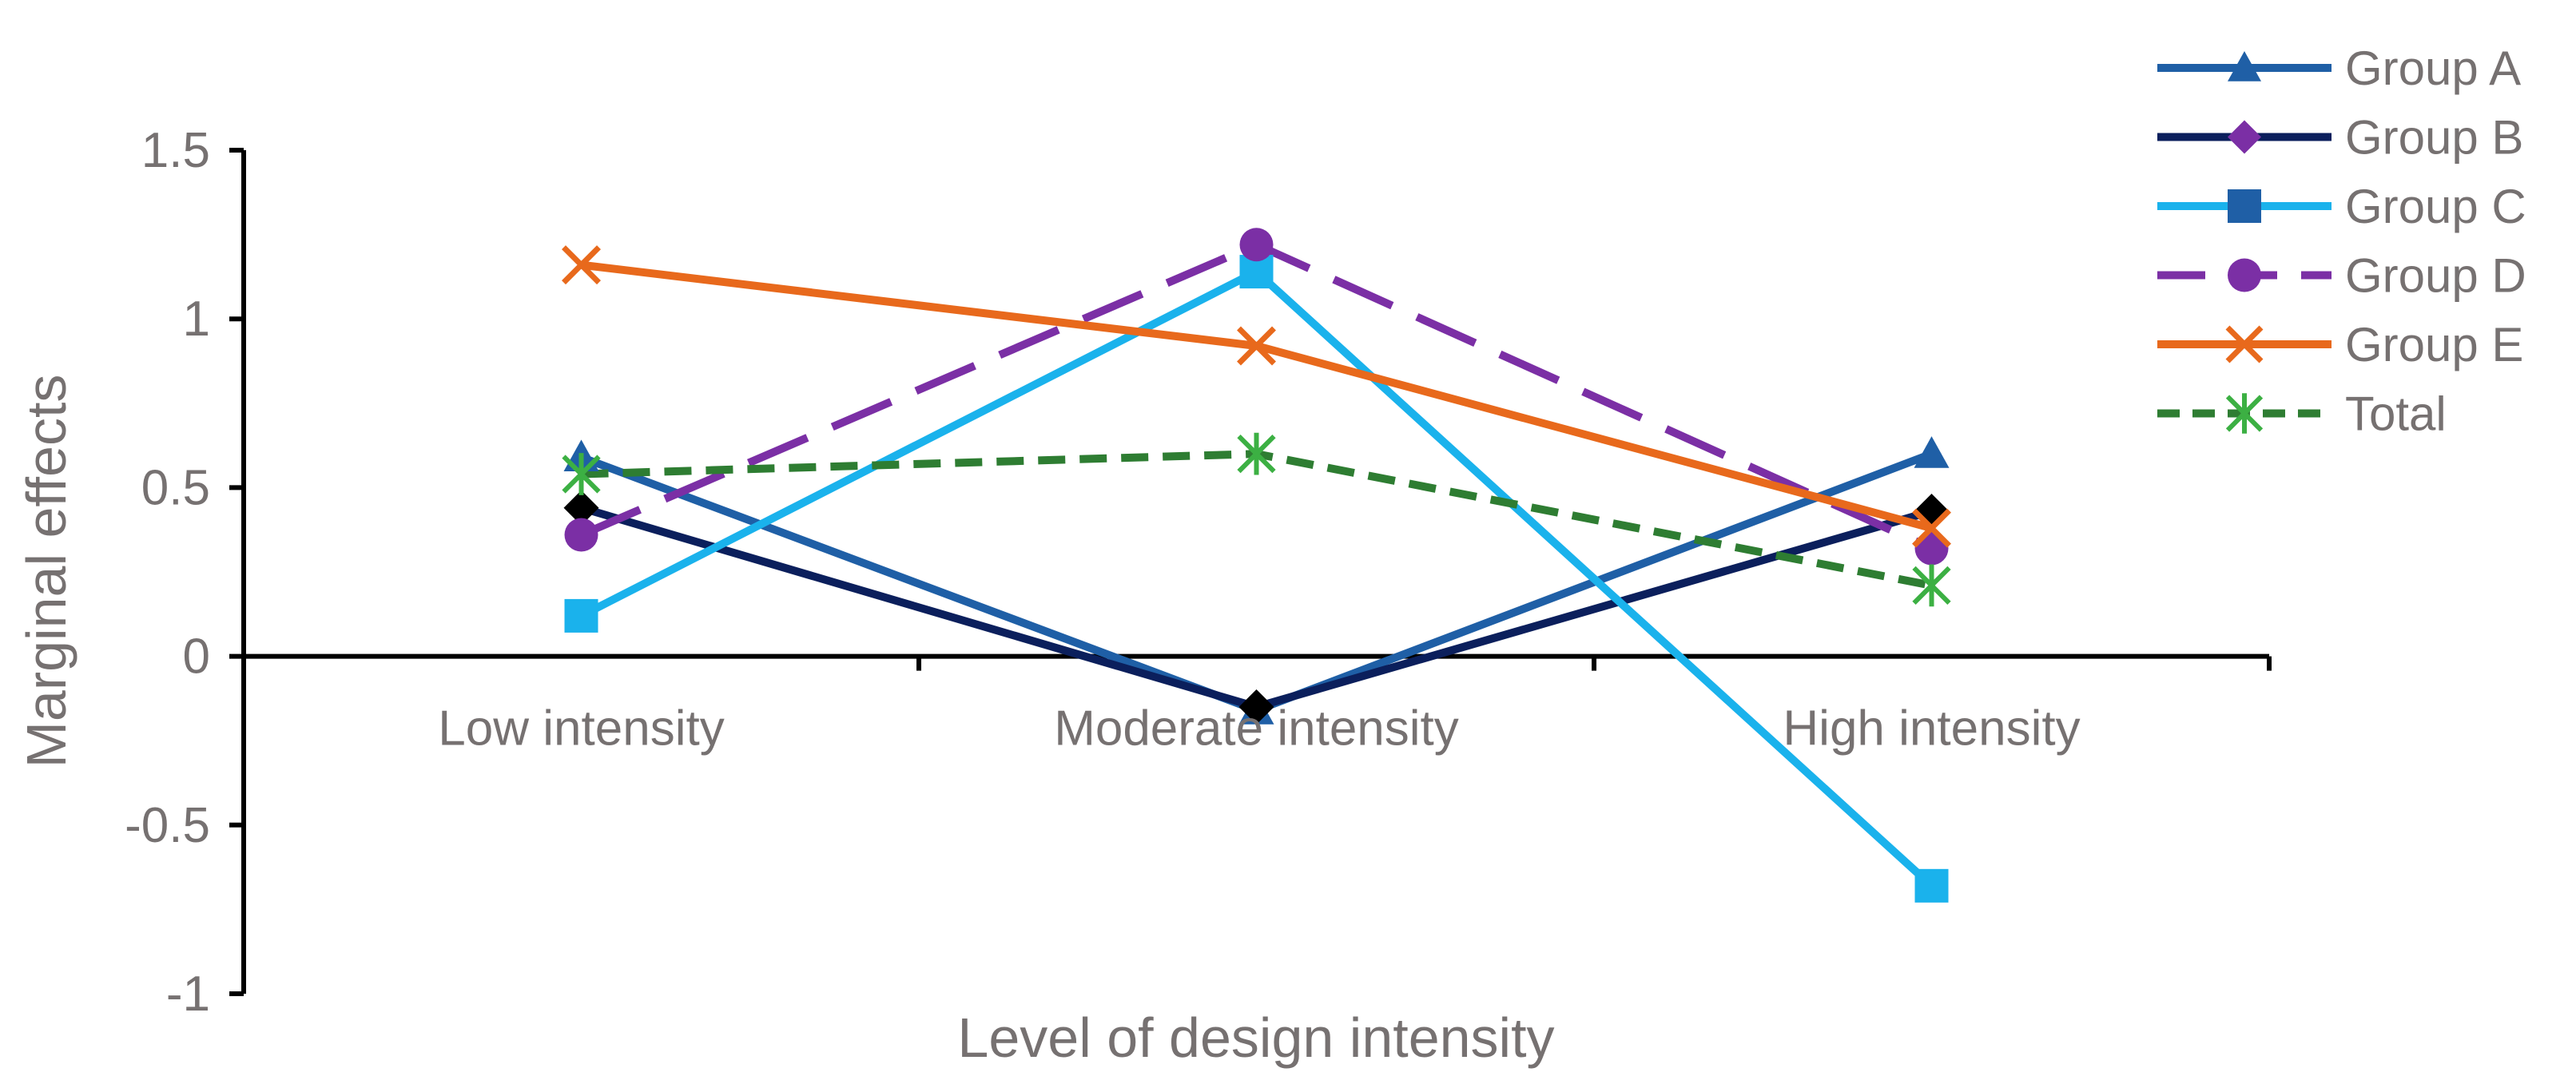 The width and height of the screenshot is (2576, 1092). I want to click on legend-label: Group E, so click(2434, 344).